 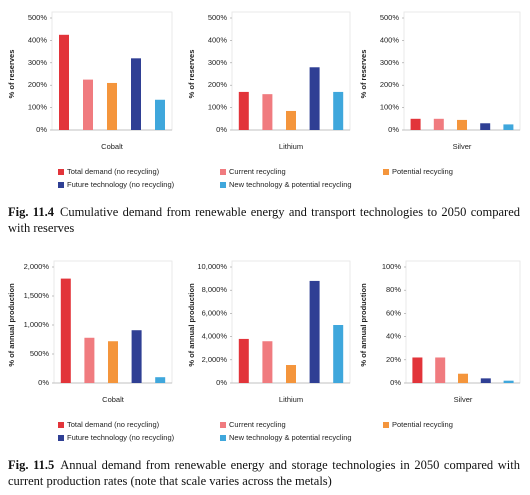 I want to click on y-tick-label: 10,000%, so click(x=212, y=266).